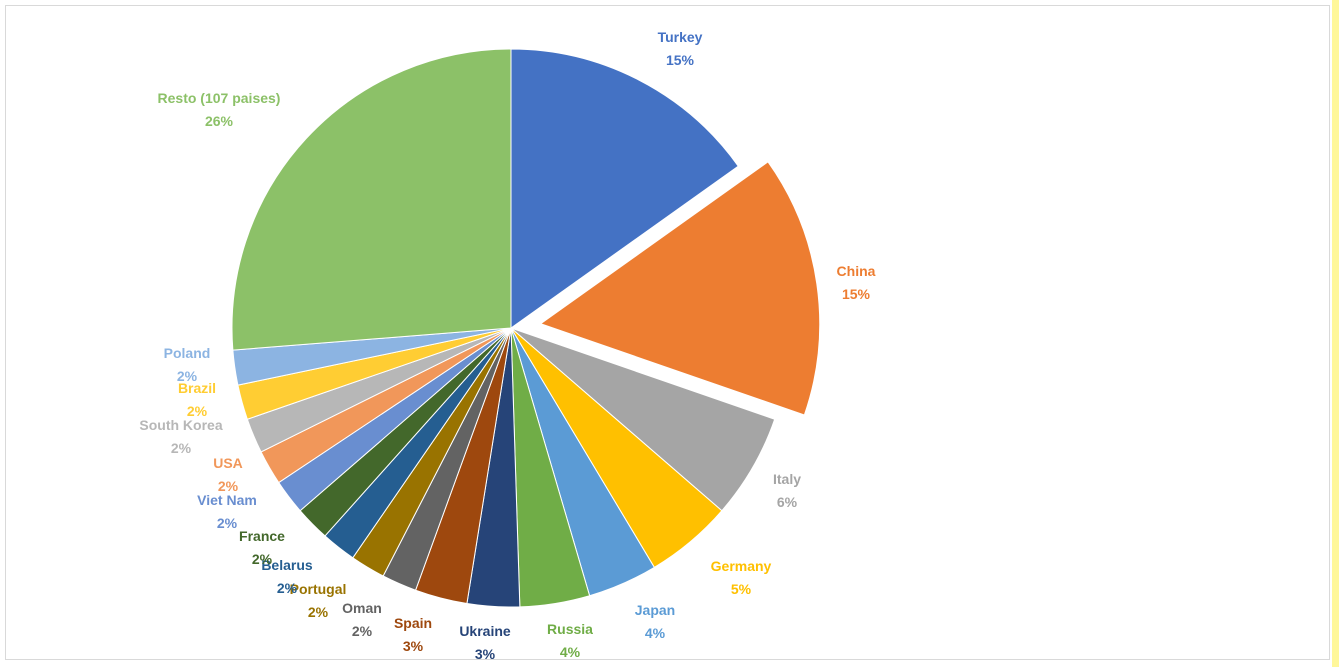 This screenshot has width=1339, height=667. Describe the element at coordinates (219, 109) in the screenshot. I see `data-label-resto-107-paises: Resto (107 paises) 26%` at that location.